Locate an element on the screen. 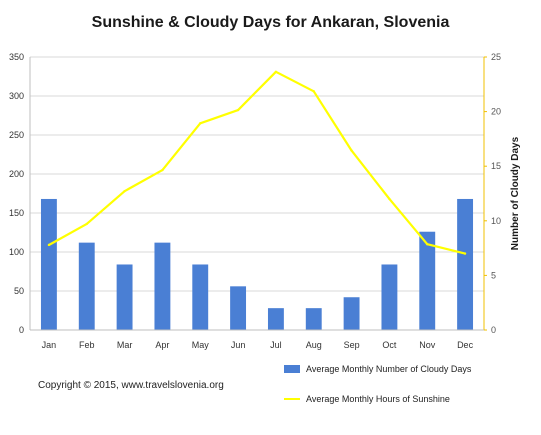 The height and width of the screenshot is (435, 541). y-left-tick-label: 350 is located at coordinates (16, 57).